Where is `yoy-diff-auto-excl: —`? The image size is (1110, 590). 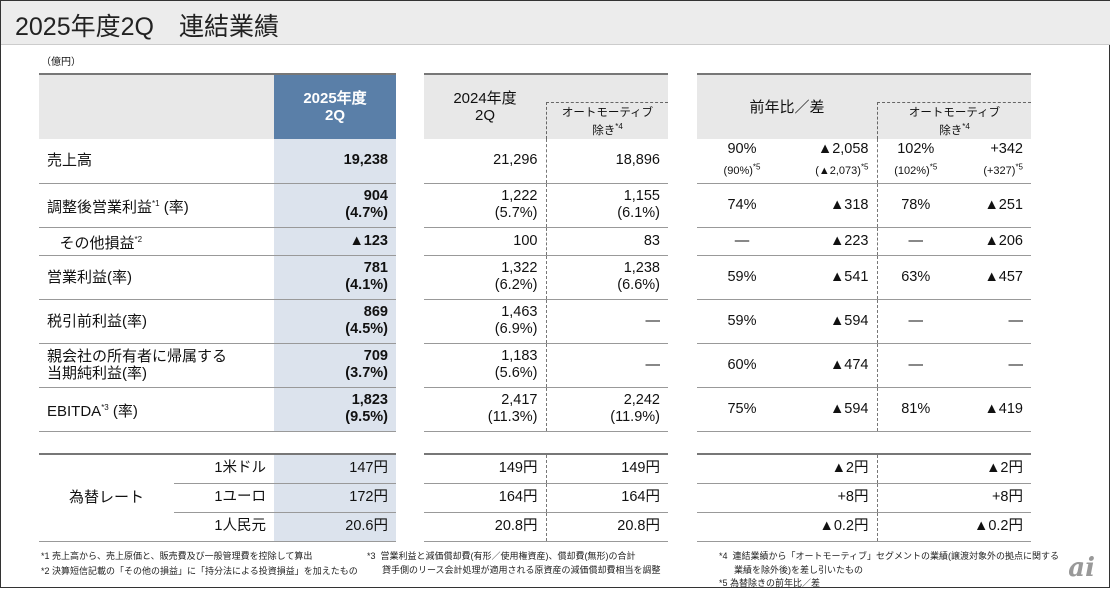
yoy-diff-auto-excl: — is located at coordinates (992, 365).